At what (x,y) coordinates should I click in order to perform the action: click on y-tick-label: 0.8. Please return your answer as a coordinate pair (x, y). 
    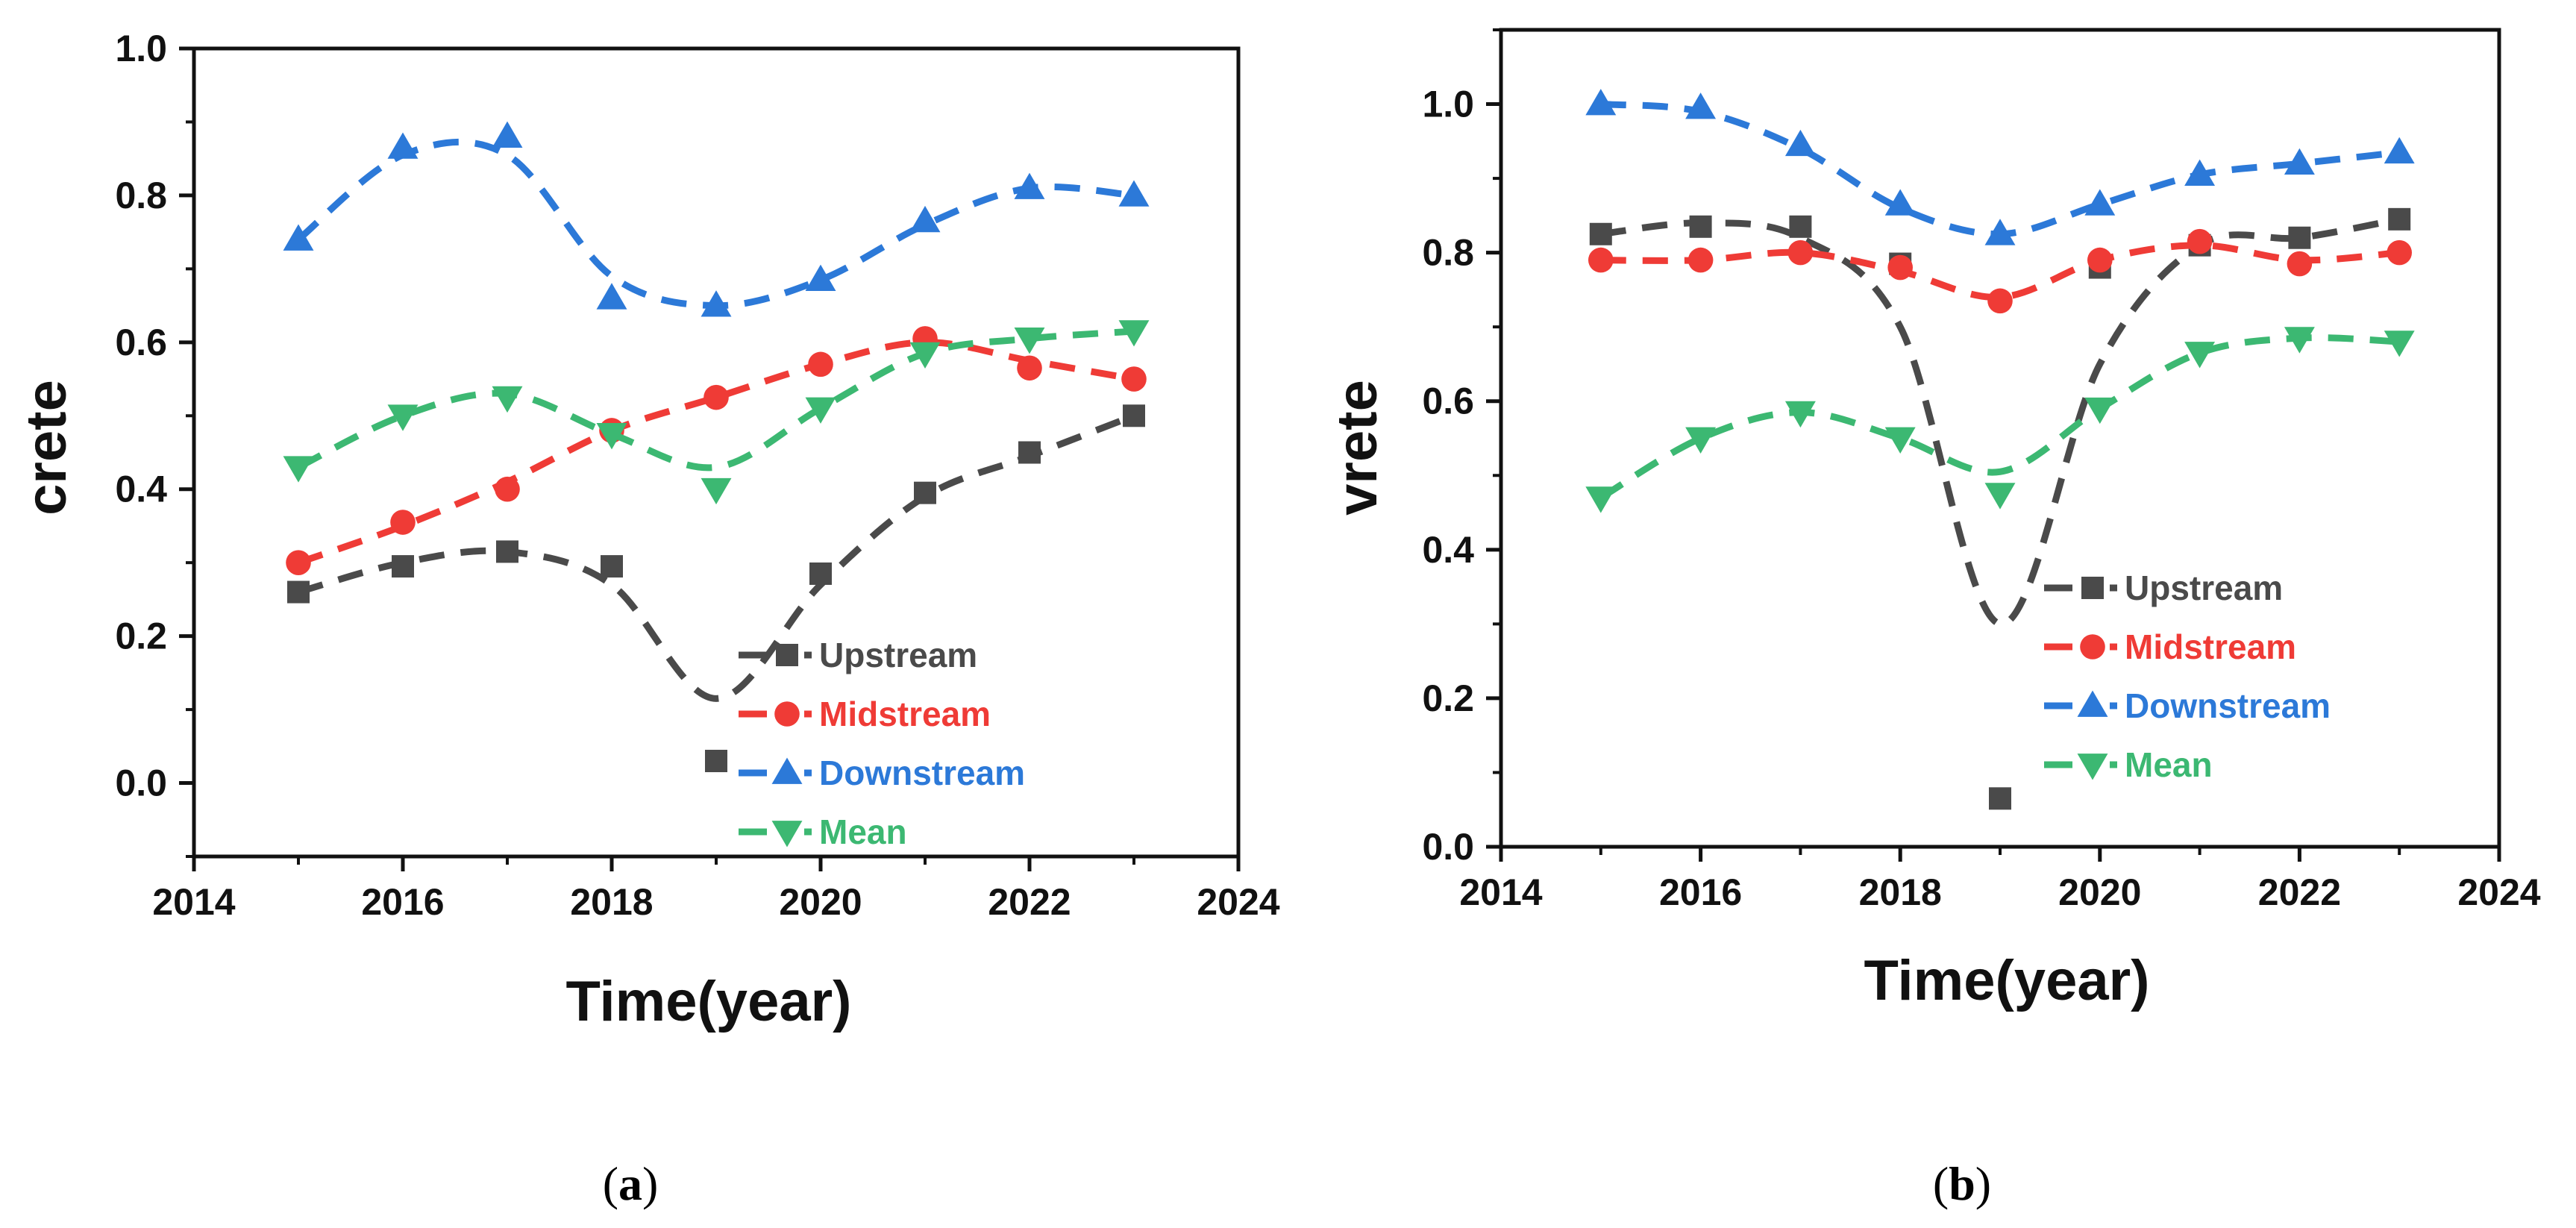
    Looking at the image, I should click on (1448, 253).